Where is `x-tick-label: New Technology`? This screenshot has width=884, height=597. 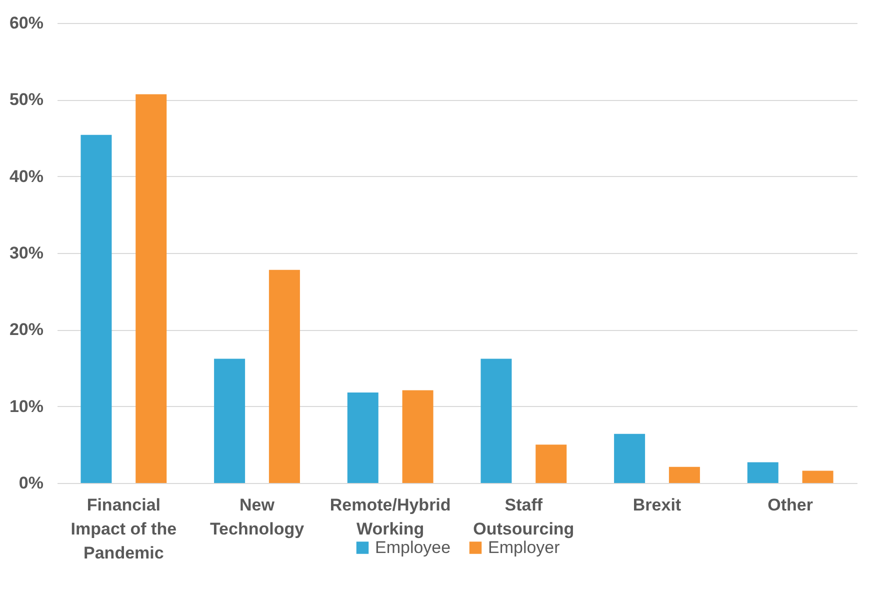 x-tick-label: New Technology is located at coordinates (257, 517).